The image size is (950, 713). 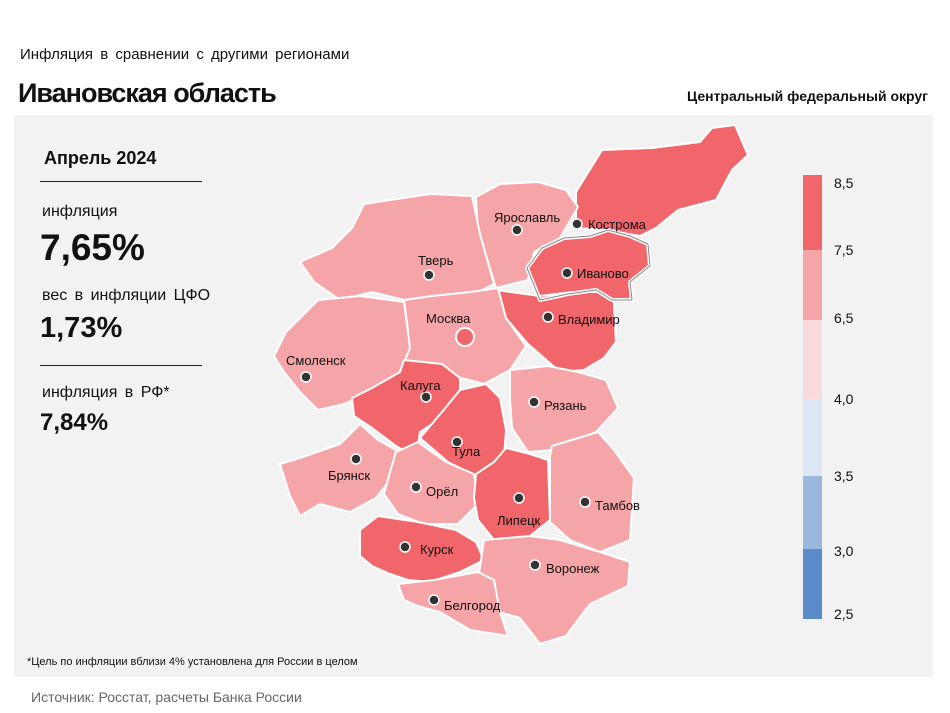 I want to click on page-subtitle: Инфляция в сравнении с другими регионами, so click(x=185, y=54).